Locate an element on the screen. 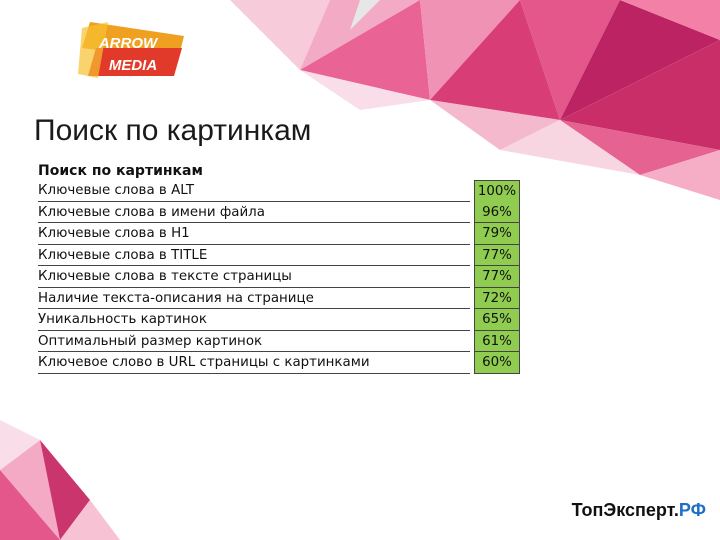 Image resolution: width=720 pixels, height=540 pixels. row-value: 72% is located at coordinates (497, 298).